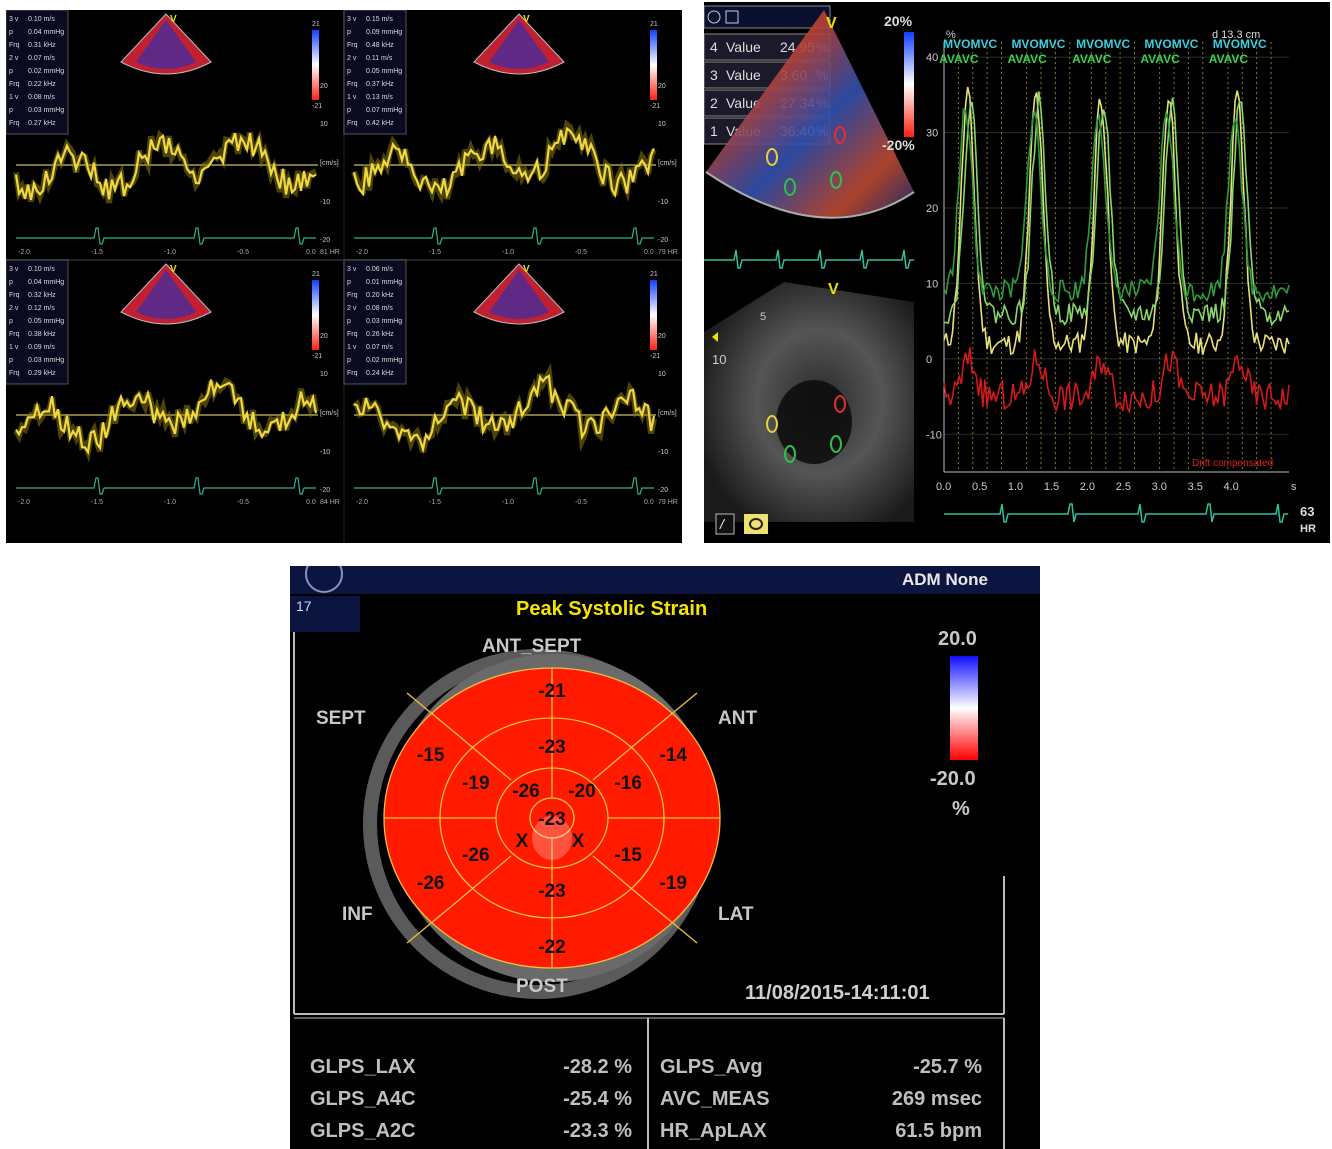 This screenshot has height=1149, width=1332. What do you see at coordinates (46, 360) in the screenshot?
I see `tdi-info-value: 0.03 mmHg` at bounding box center [46, 360].